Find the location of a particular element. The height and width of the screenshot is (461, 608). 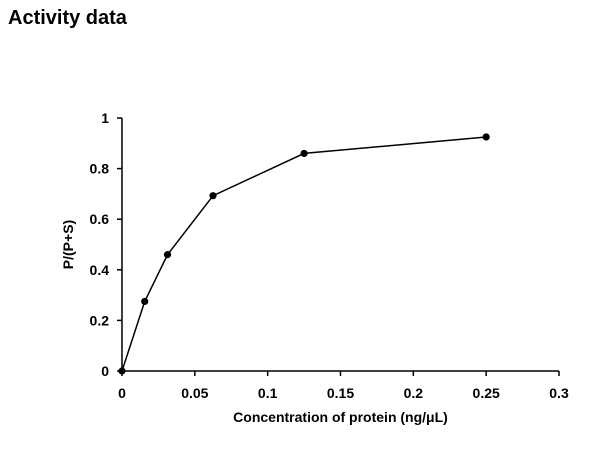

x-axis-ticks: 0 0.05 0.1 0.15 0.2 0.25 0.3 is located at coordinates (343, 386).